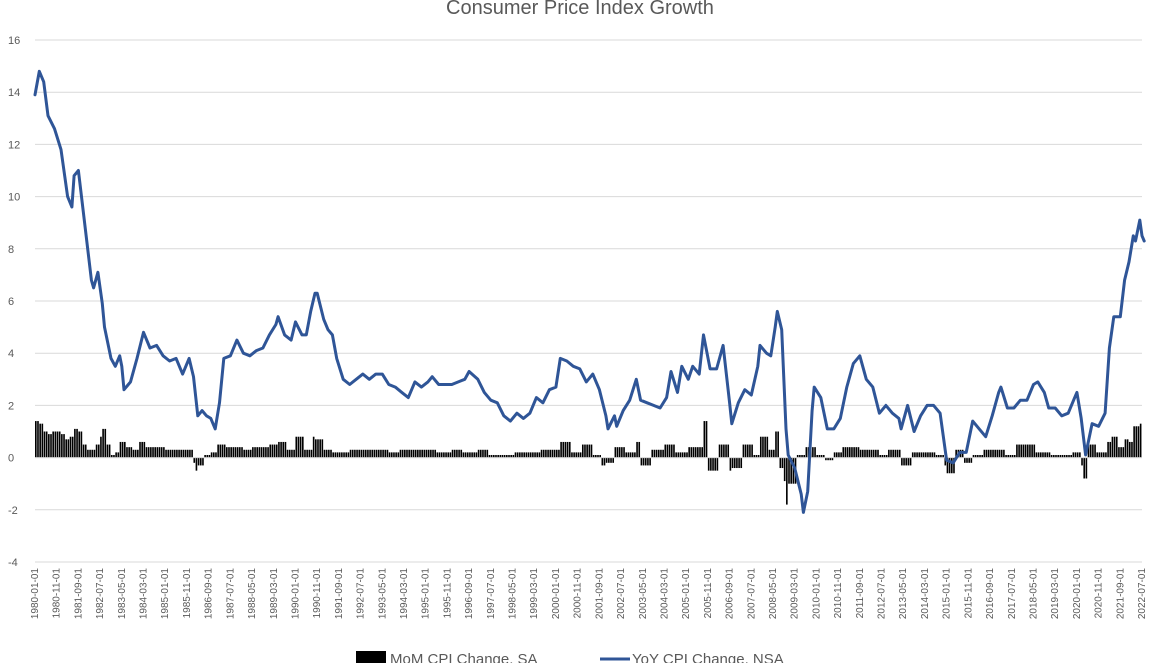 Image resolution: width=1160 pixels, height=663 pixels. What do you see at coordinates (795, 594) in the screenshot?
I see `x-tick-label: 2009-03-01` at bounding box center [795, 594].